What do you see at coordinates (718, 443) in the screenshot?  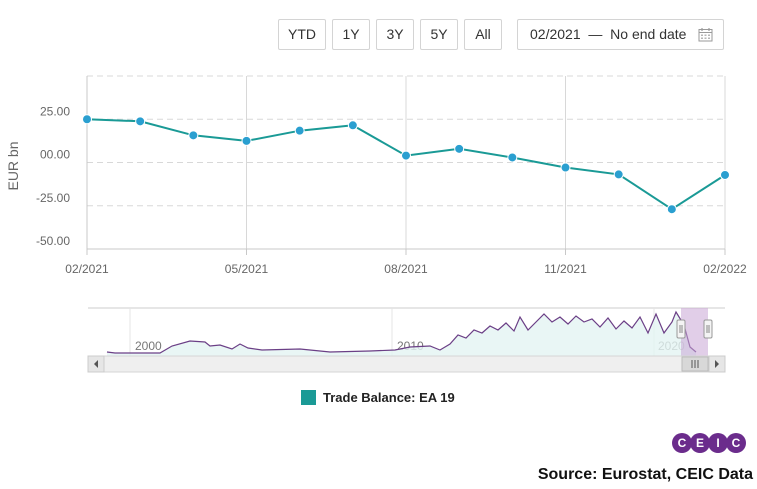 I see `logo-letter: I` at bounding box center [718, 443].